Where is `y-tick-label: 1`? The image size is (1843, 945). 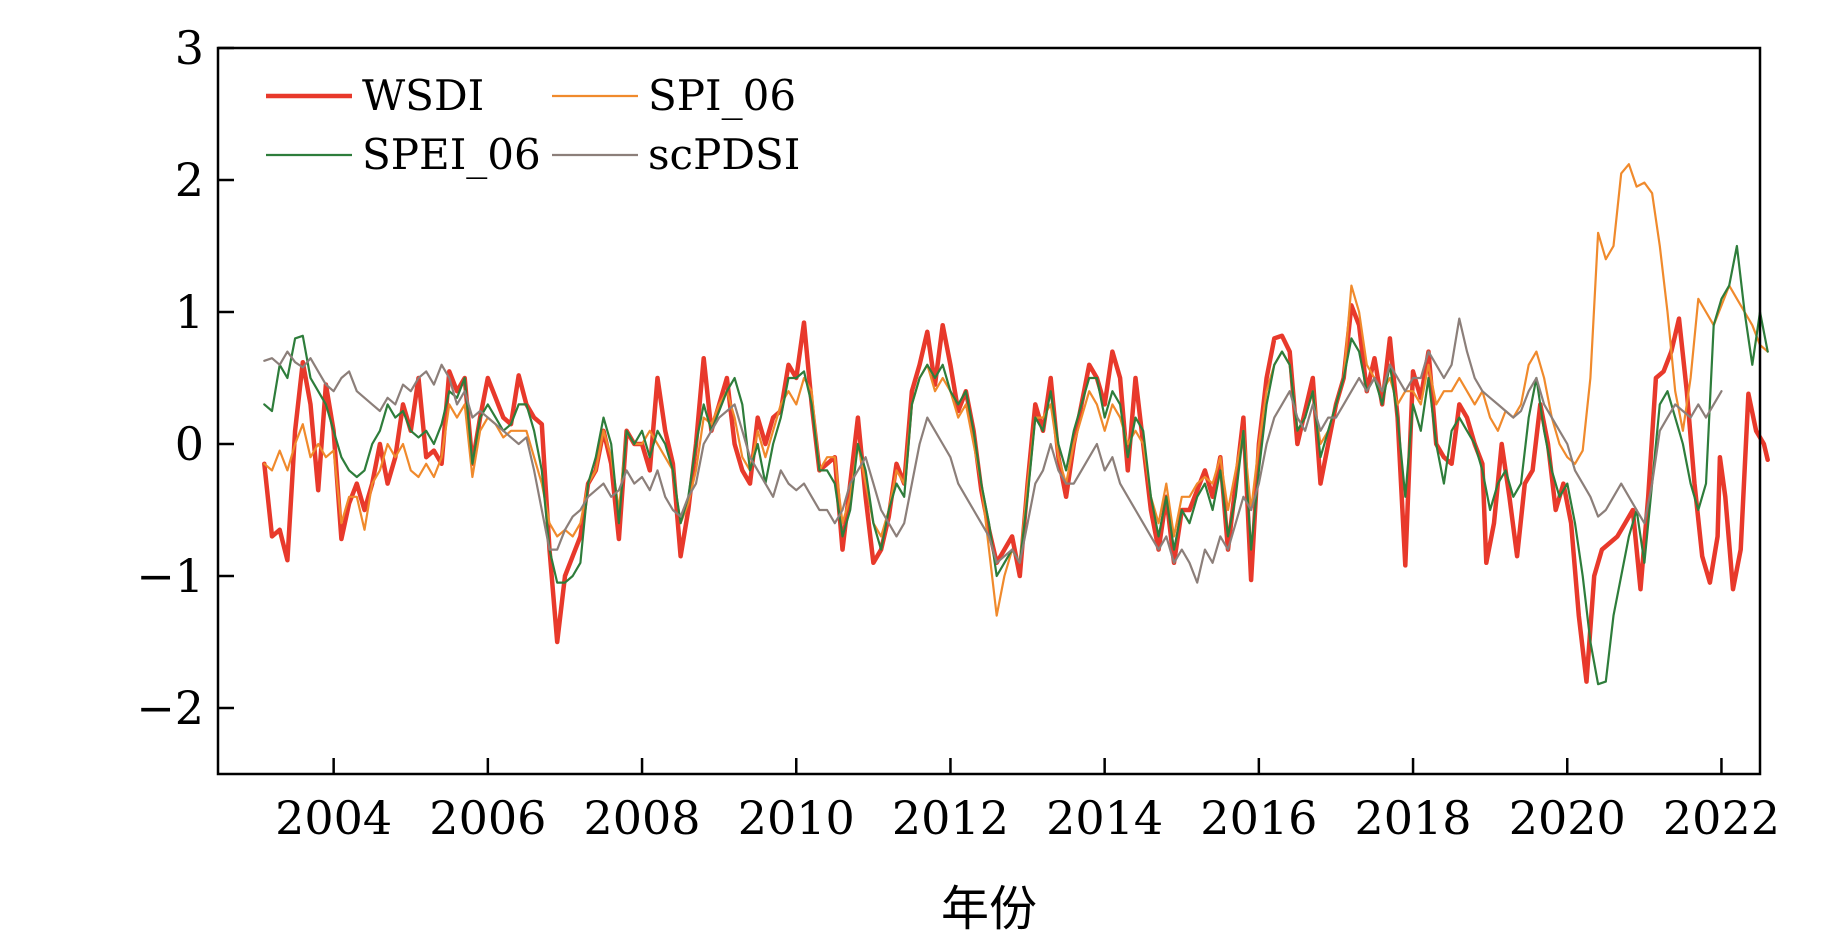 y-tick-label: 1 is located at coordinates (189, 312).